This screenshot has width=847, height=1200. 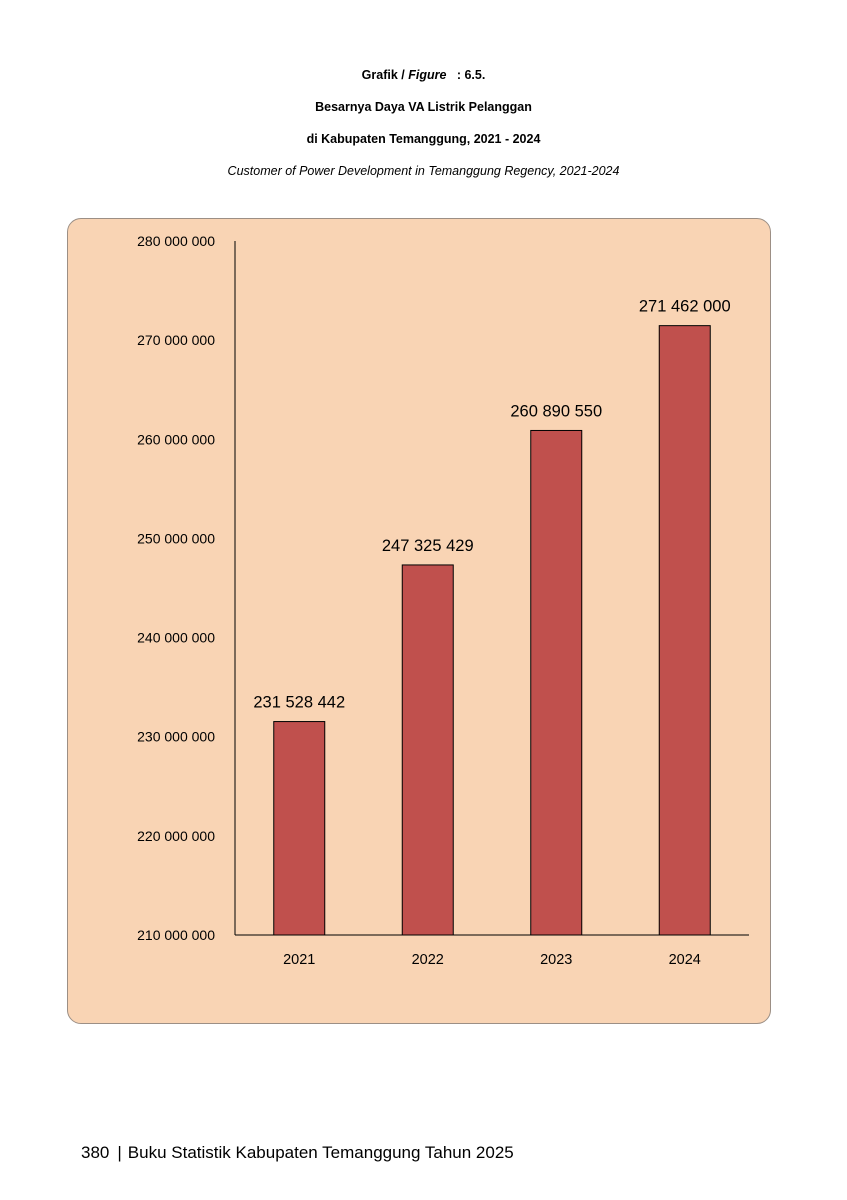 What do you see at coordinates (299, 960) in the screenshot?
I see `x-tick-label: 2021` at bounding box center [299, 960].